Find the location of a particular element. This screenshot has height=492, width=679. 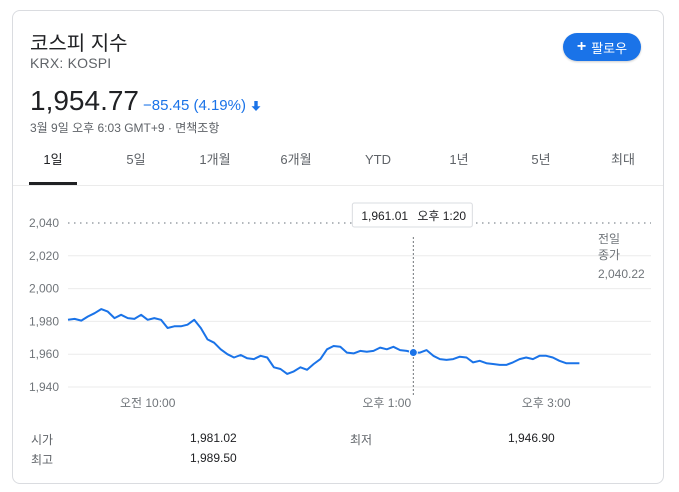

tab-1d: 1일 is located at coordinates (53, 165).